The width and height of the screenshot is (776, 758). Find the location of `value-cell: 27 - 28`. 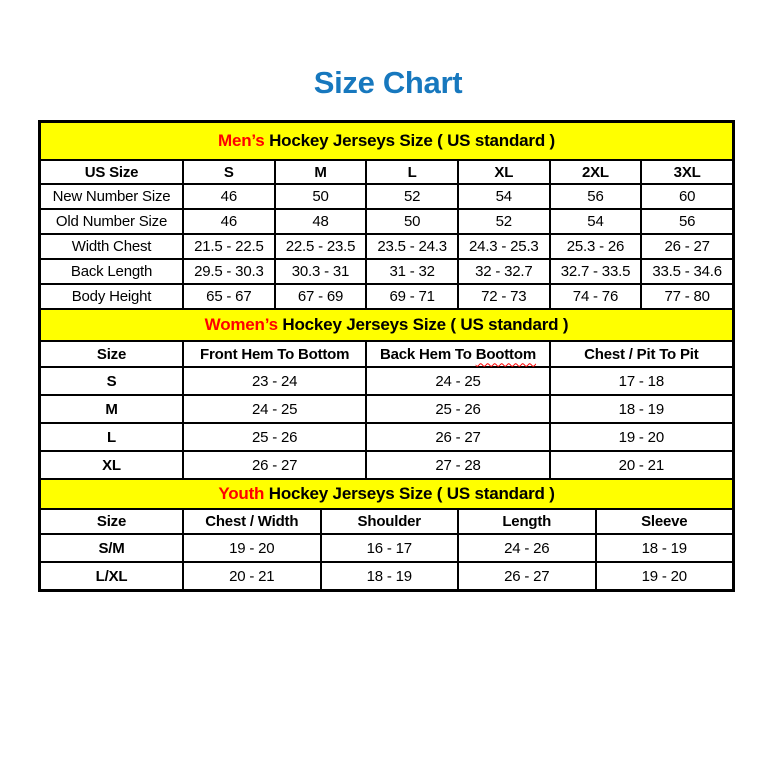

value-cell: 27 - 28 is located at coordinates (458, 465).